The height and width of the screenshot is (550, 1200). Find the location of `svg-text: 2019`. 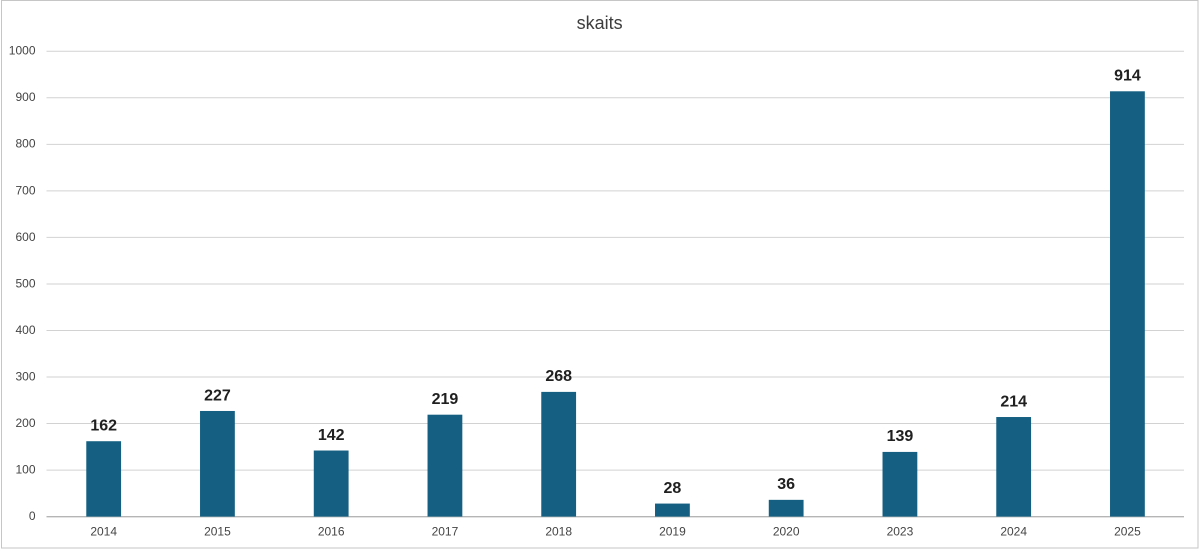

svg-text: 2019 is located at coordinates (672, 532).